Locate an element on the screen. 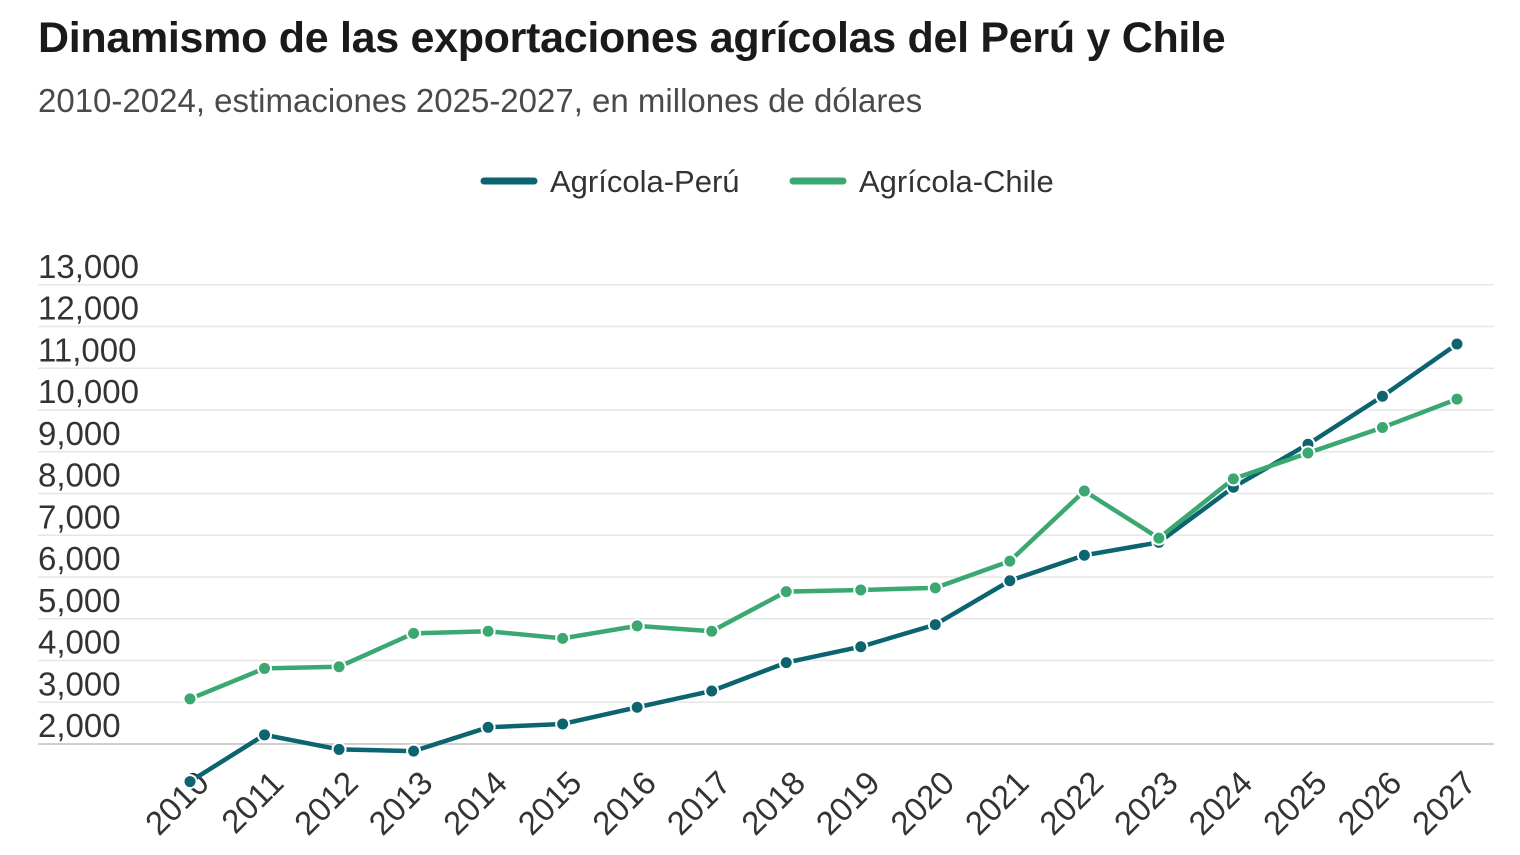 Image resolution: width=1520 pixels, height=855 pixels. y-tick-label: 7,000 is located at coordinates (79, 516).